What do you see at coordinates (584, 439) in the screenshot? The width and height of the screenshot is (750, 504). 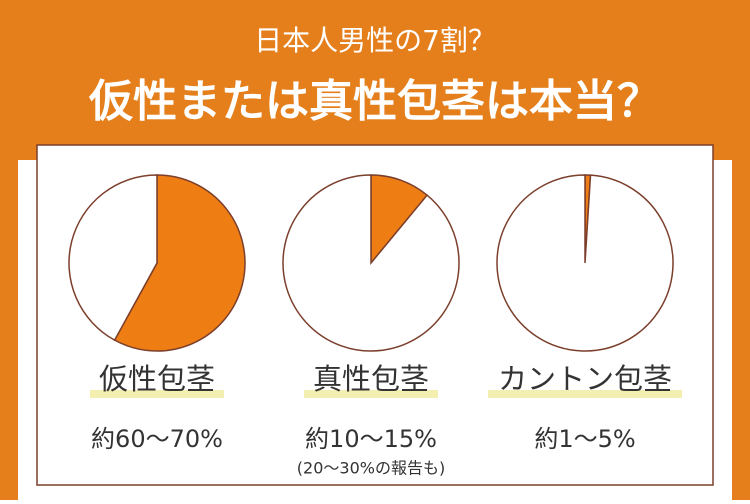 I see `pie-label: 約1～5%` at bounding box center [584, 439].